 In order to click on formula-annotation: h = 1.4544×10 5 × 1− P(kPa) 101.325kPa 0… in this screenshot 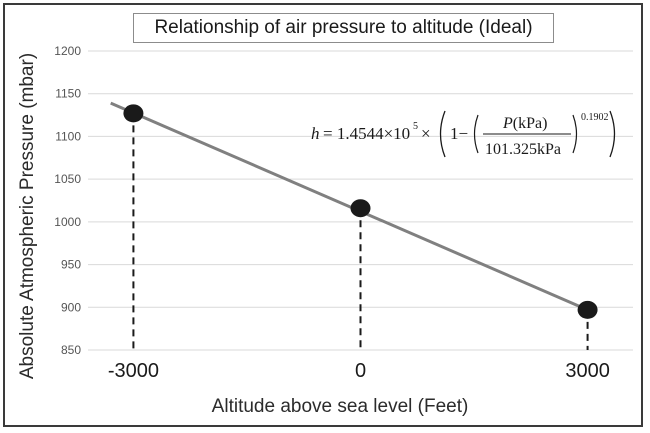, I will do `click(463, 134)`.